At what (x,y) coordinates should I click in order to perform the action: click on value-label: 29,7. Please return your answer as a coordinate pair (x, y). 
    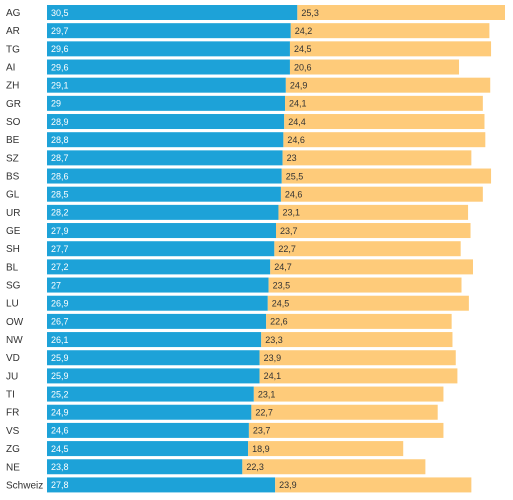
    Looking at the image, I should click on (60, 31).